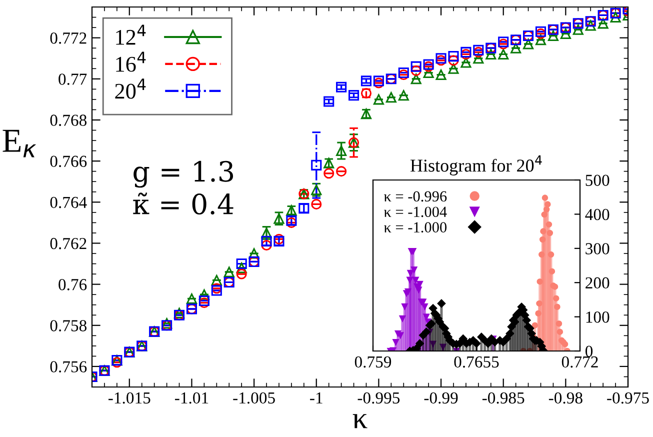  Describe the element at coordinates (184, 174) in the screenshot. I see `annotation: g = 1.3` at that location.